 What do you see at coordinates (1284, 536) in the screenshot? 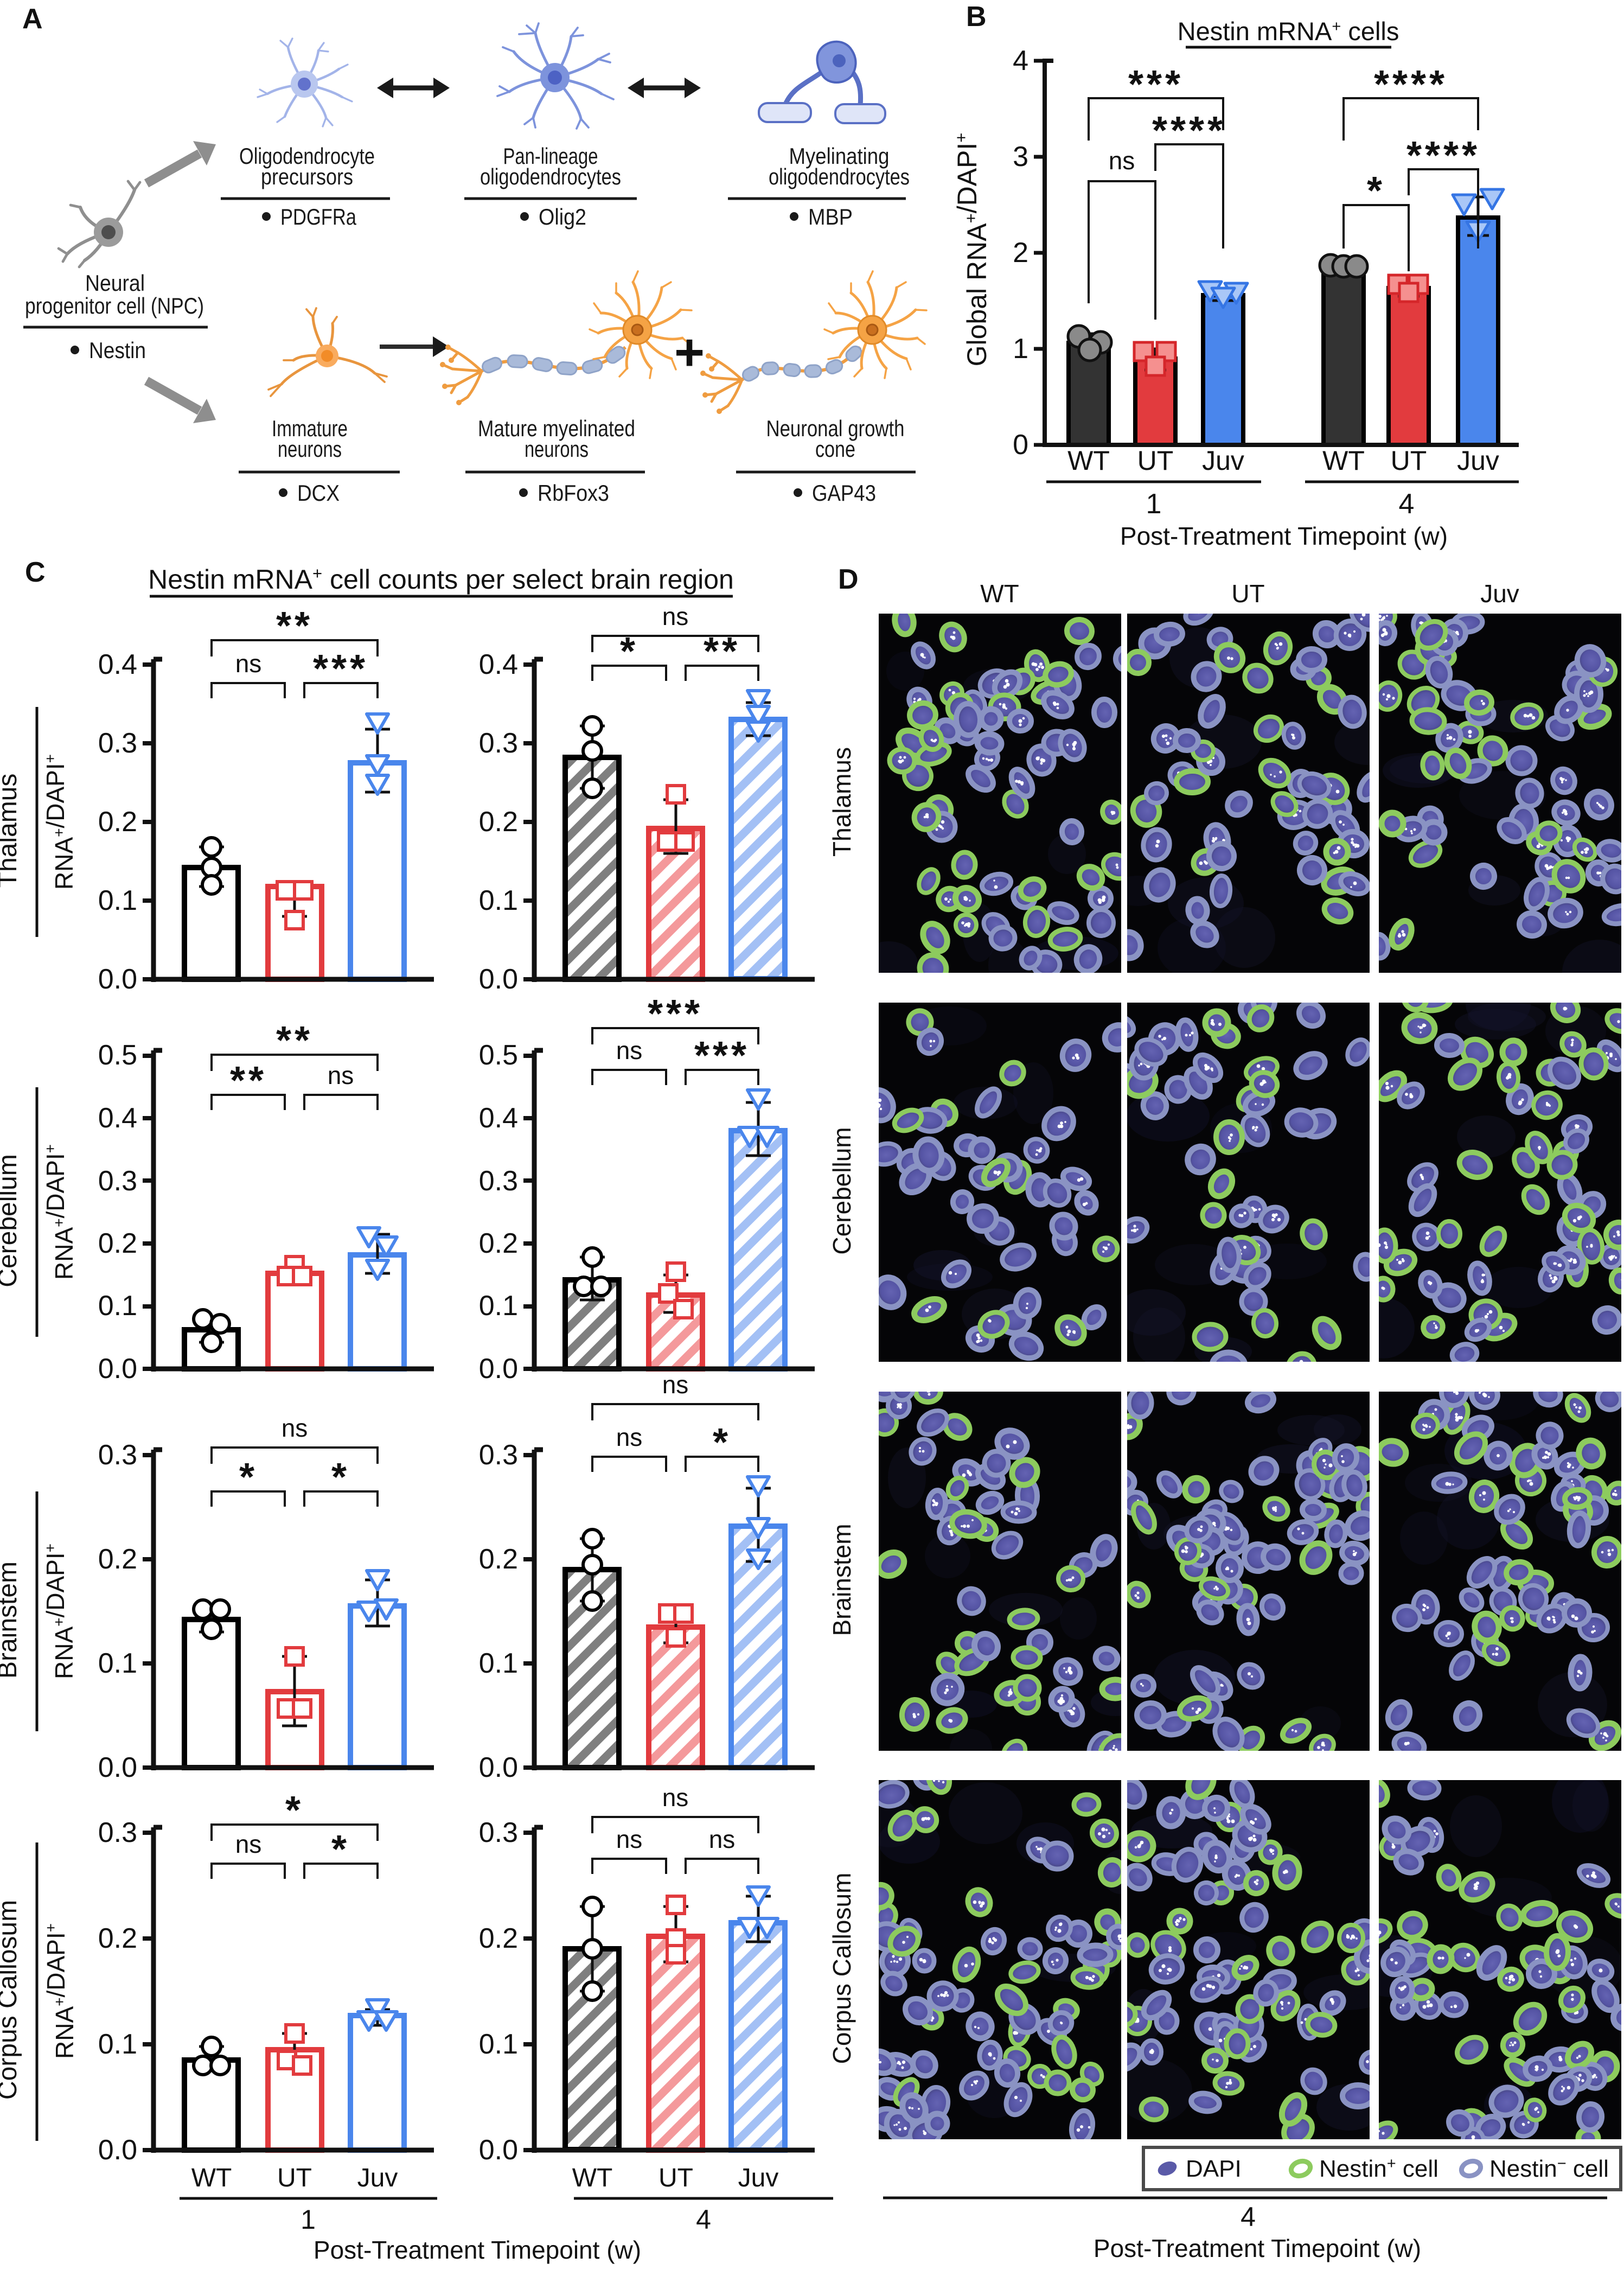
I see `svg-text: Post-Treatment Timepoint (w)` at bounding box center [1284, 536].